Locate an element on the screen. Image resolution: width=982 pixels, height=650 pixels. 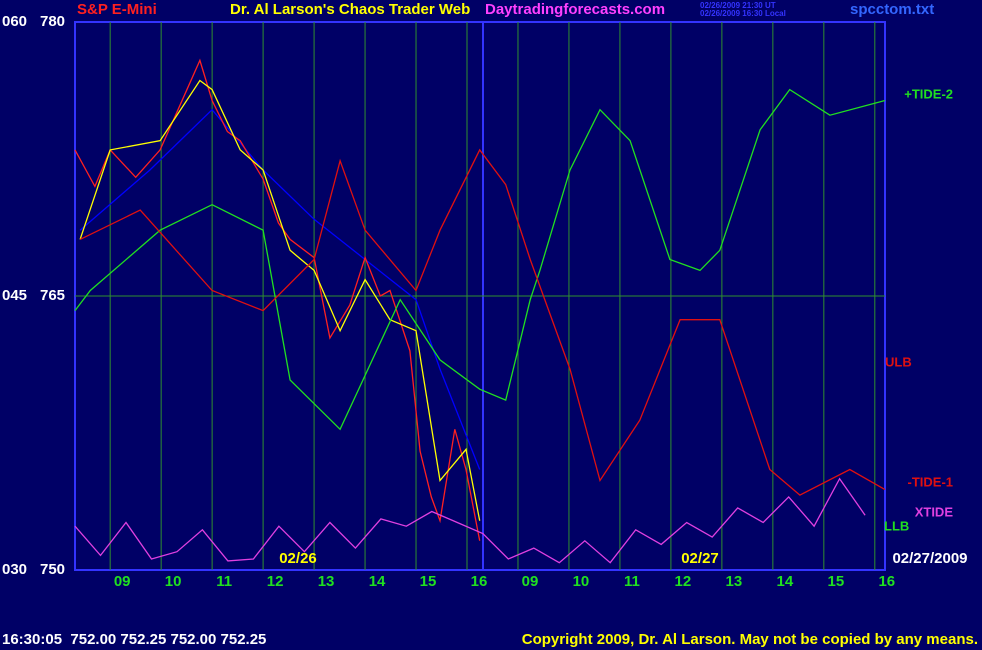
y-tick-label: 765 is located at coordinates (52, 295).